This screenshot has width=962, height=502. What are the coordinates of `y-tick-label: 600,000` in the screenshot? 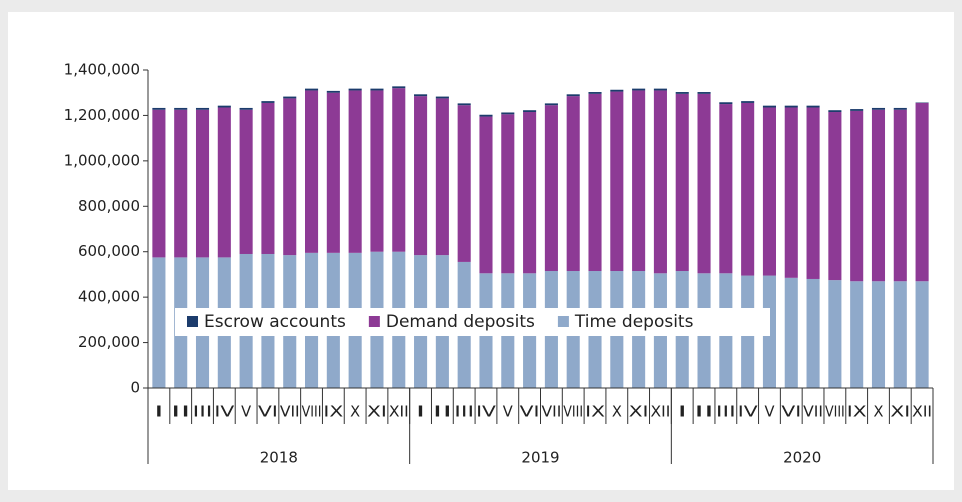 It's located at (109, 251).